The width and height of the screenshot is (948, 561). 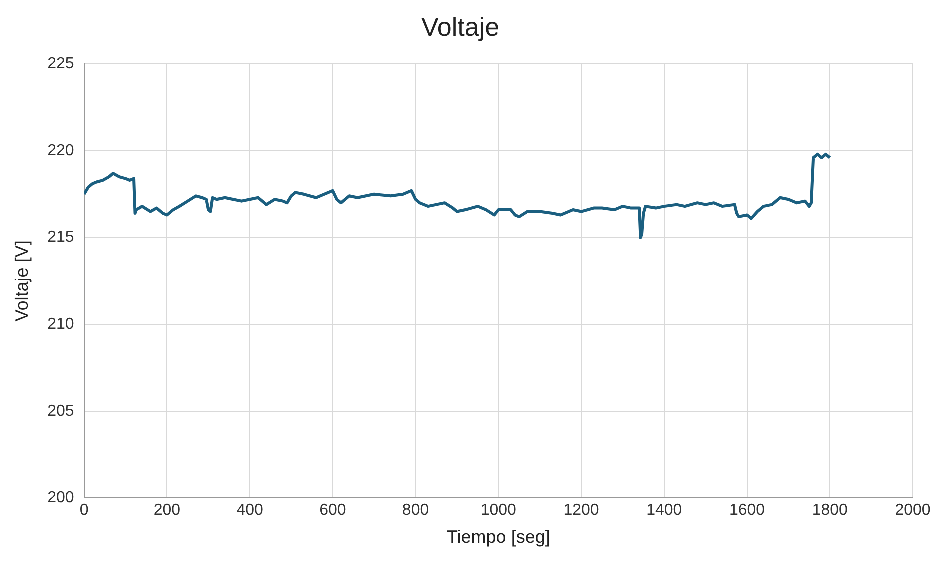 What do you see at coordinates (22, 281) in the screenshot?
I see `y-axis-title: Voltaje [V]` at bounding box center [22, 281].